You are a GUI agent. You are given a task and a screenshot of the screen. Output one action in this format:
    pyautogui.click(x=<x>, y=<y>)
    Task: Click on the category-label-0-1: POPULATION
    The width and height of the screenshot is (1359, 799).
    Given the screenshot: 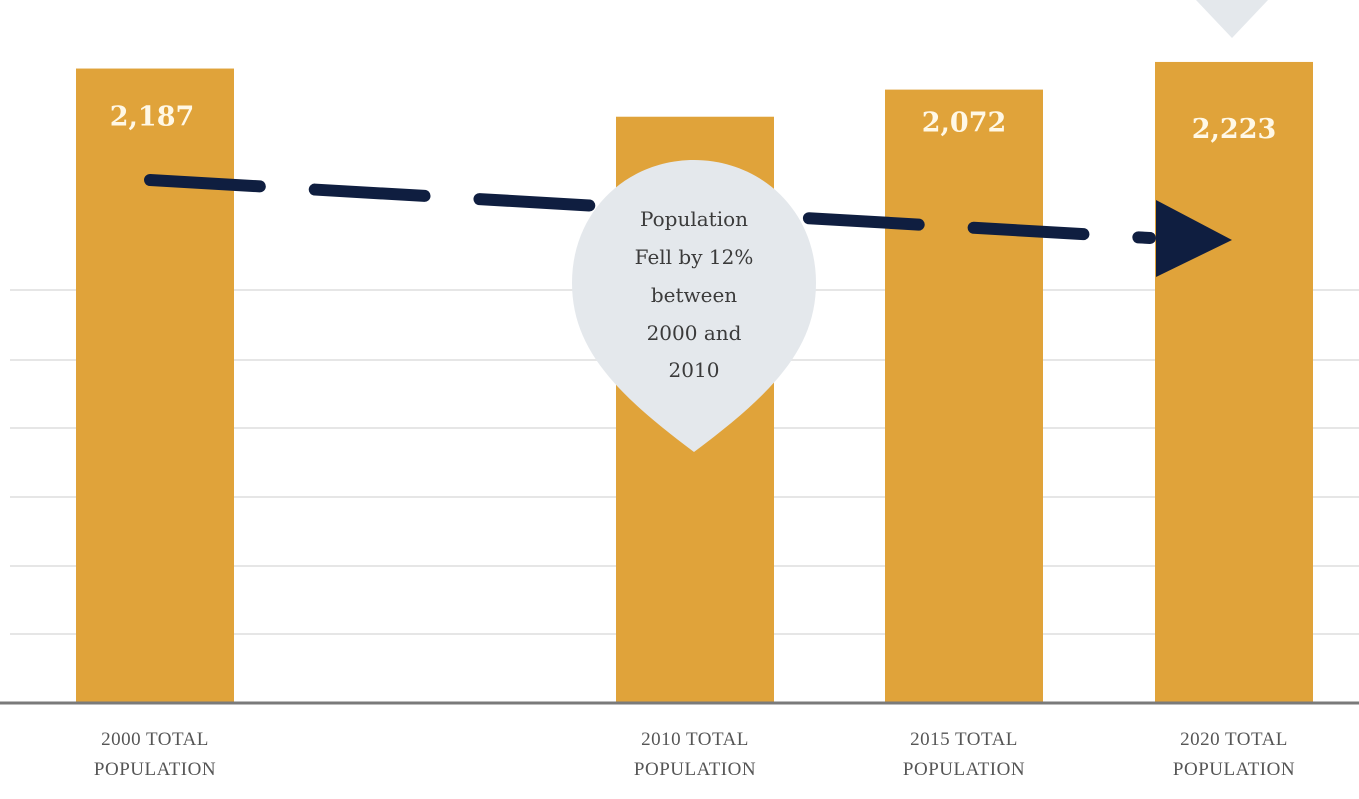 What is the action you would take?
    pyautogui.click(x=155, y=769)
    